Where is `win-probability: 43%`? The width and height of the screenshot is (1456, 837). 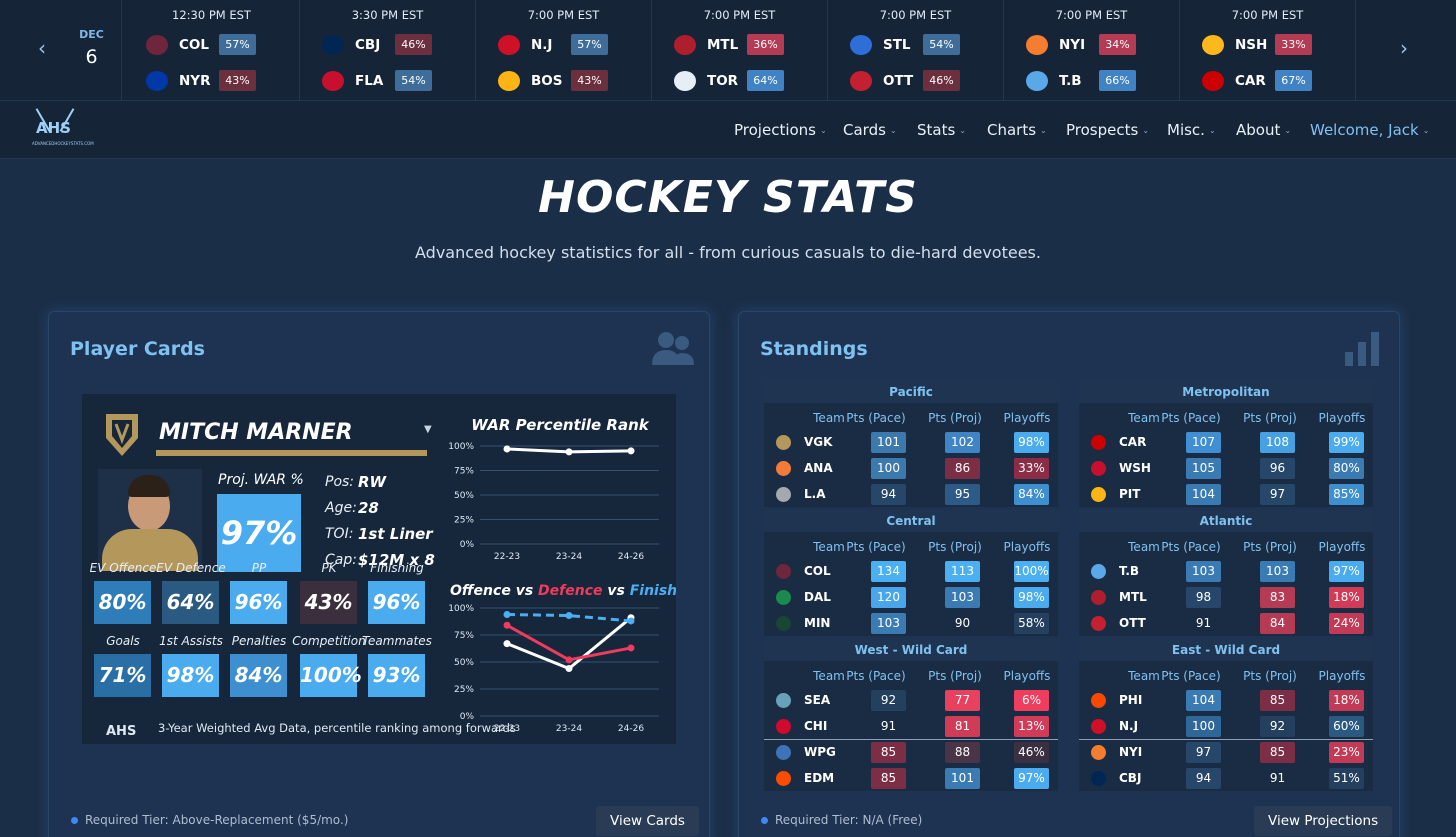 win-probability: 43% is located at coordinates (589, 80).